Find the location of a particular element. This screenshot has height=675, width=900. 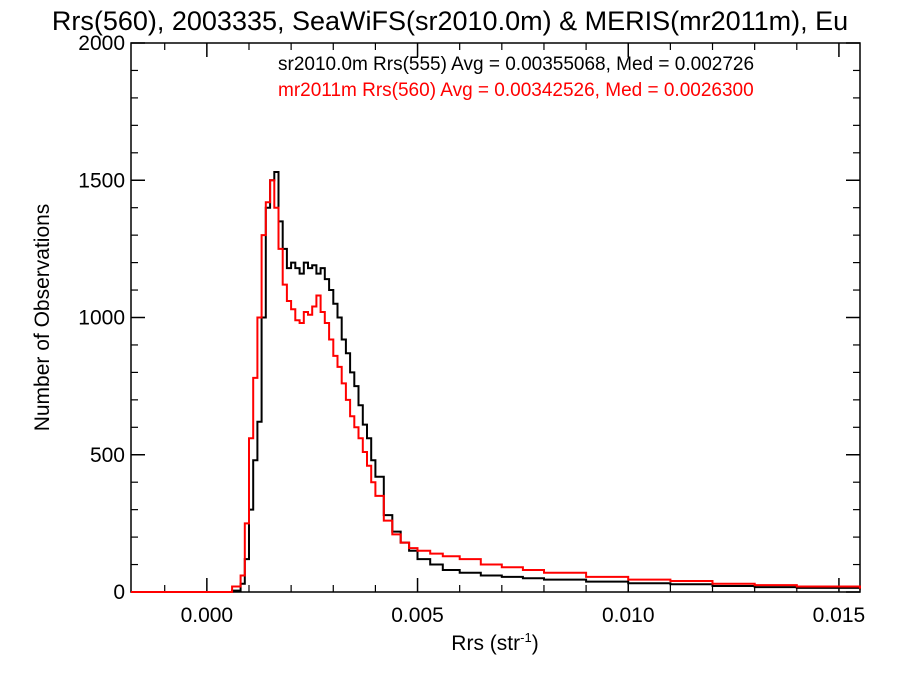

x-tick-label: 0.010 is located at coordinates (628, 615).